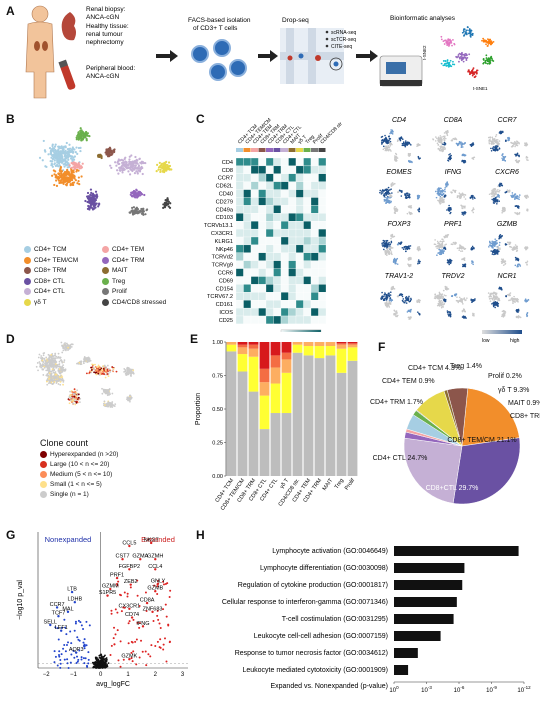  Describe the element at coordinates (103, 17) in the screenshot. I see `renal-biopsy-value: ANCA-cGN` at that location.